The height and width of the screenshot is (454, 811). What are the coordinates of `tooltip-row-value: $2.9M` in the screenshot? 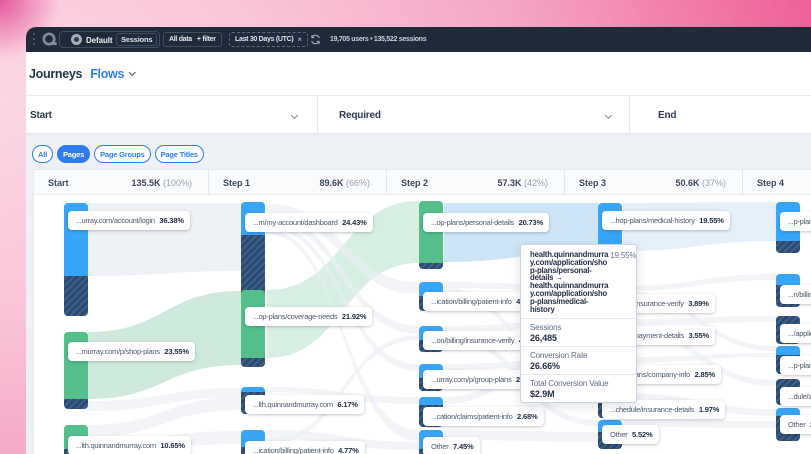 It's located at (542, 394).